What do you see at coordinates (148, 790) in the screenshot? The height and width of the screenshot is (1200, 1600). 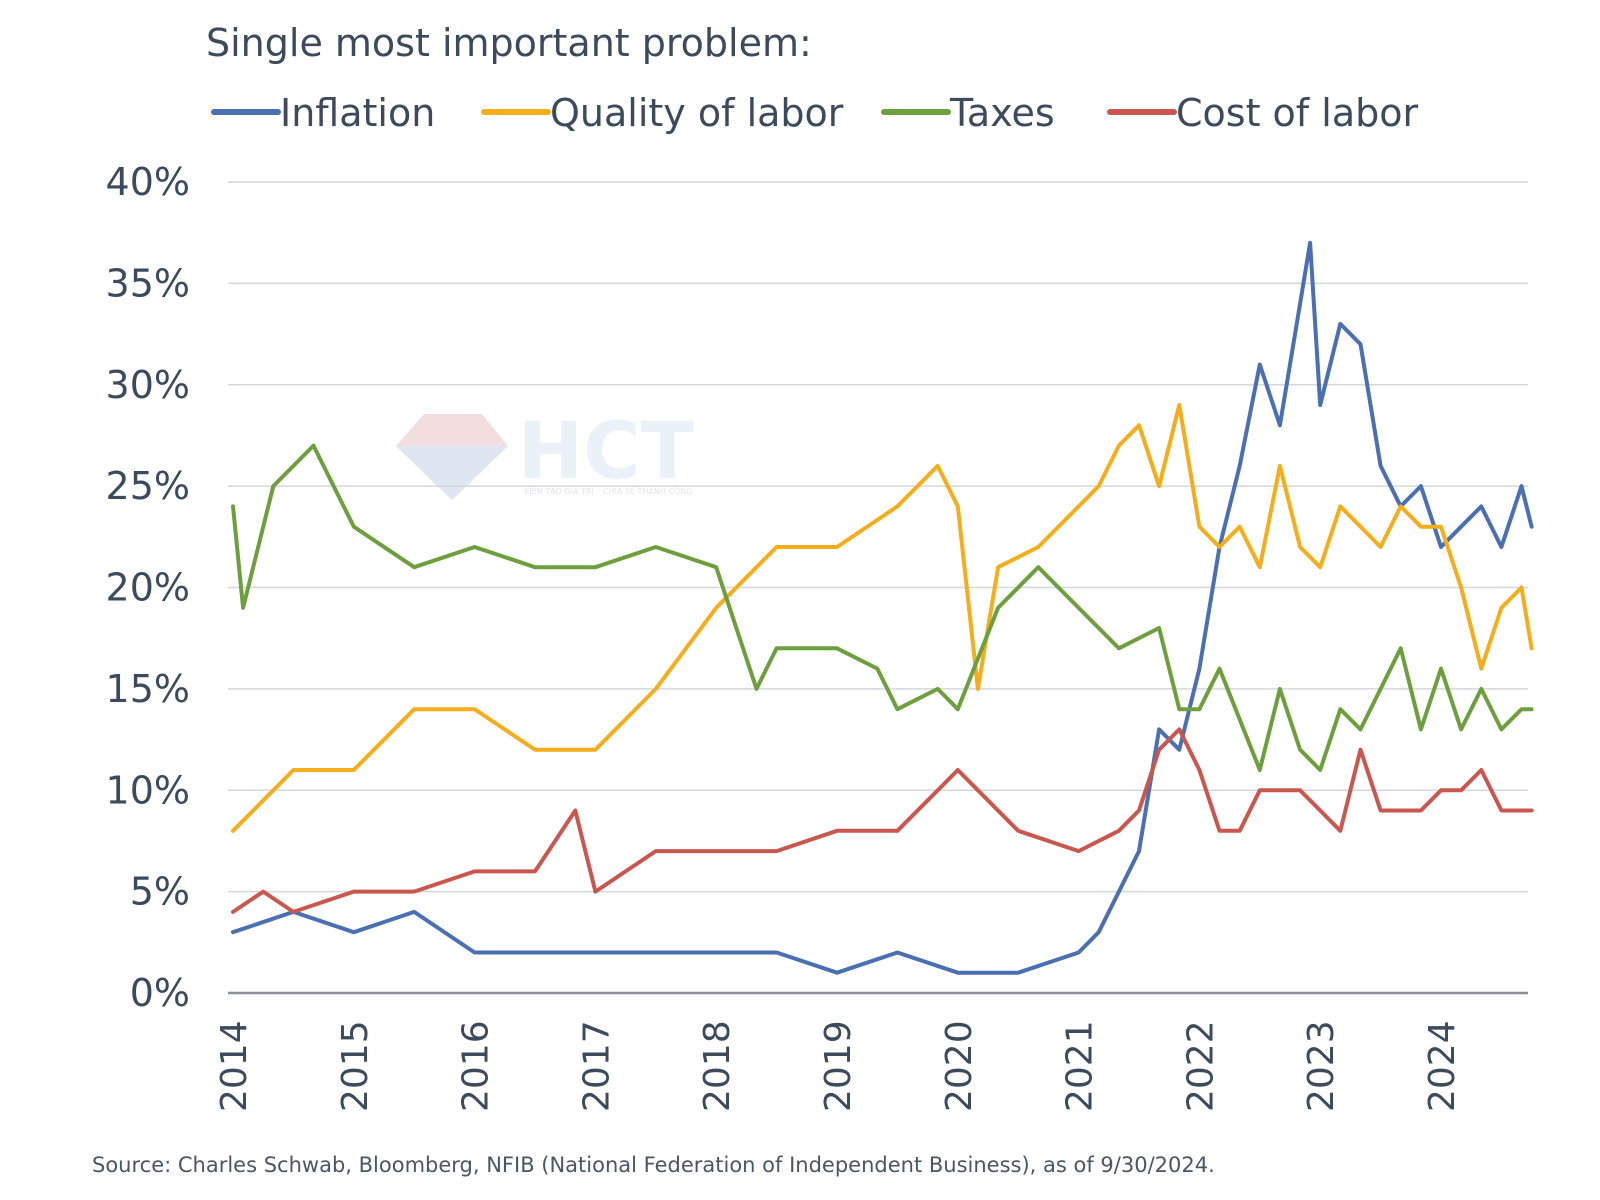 I see `y-tick-label: 10%` at bounding box center [148, 790].